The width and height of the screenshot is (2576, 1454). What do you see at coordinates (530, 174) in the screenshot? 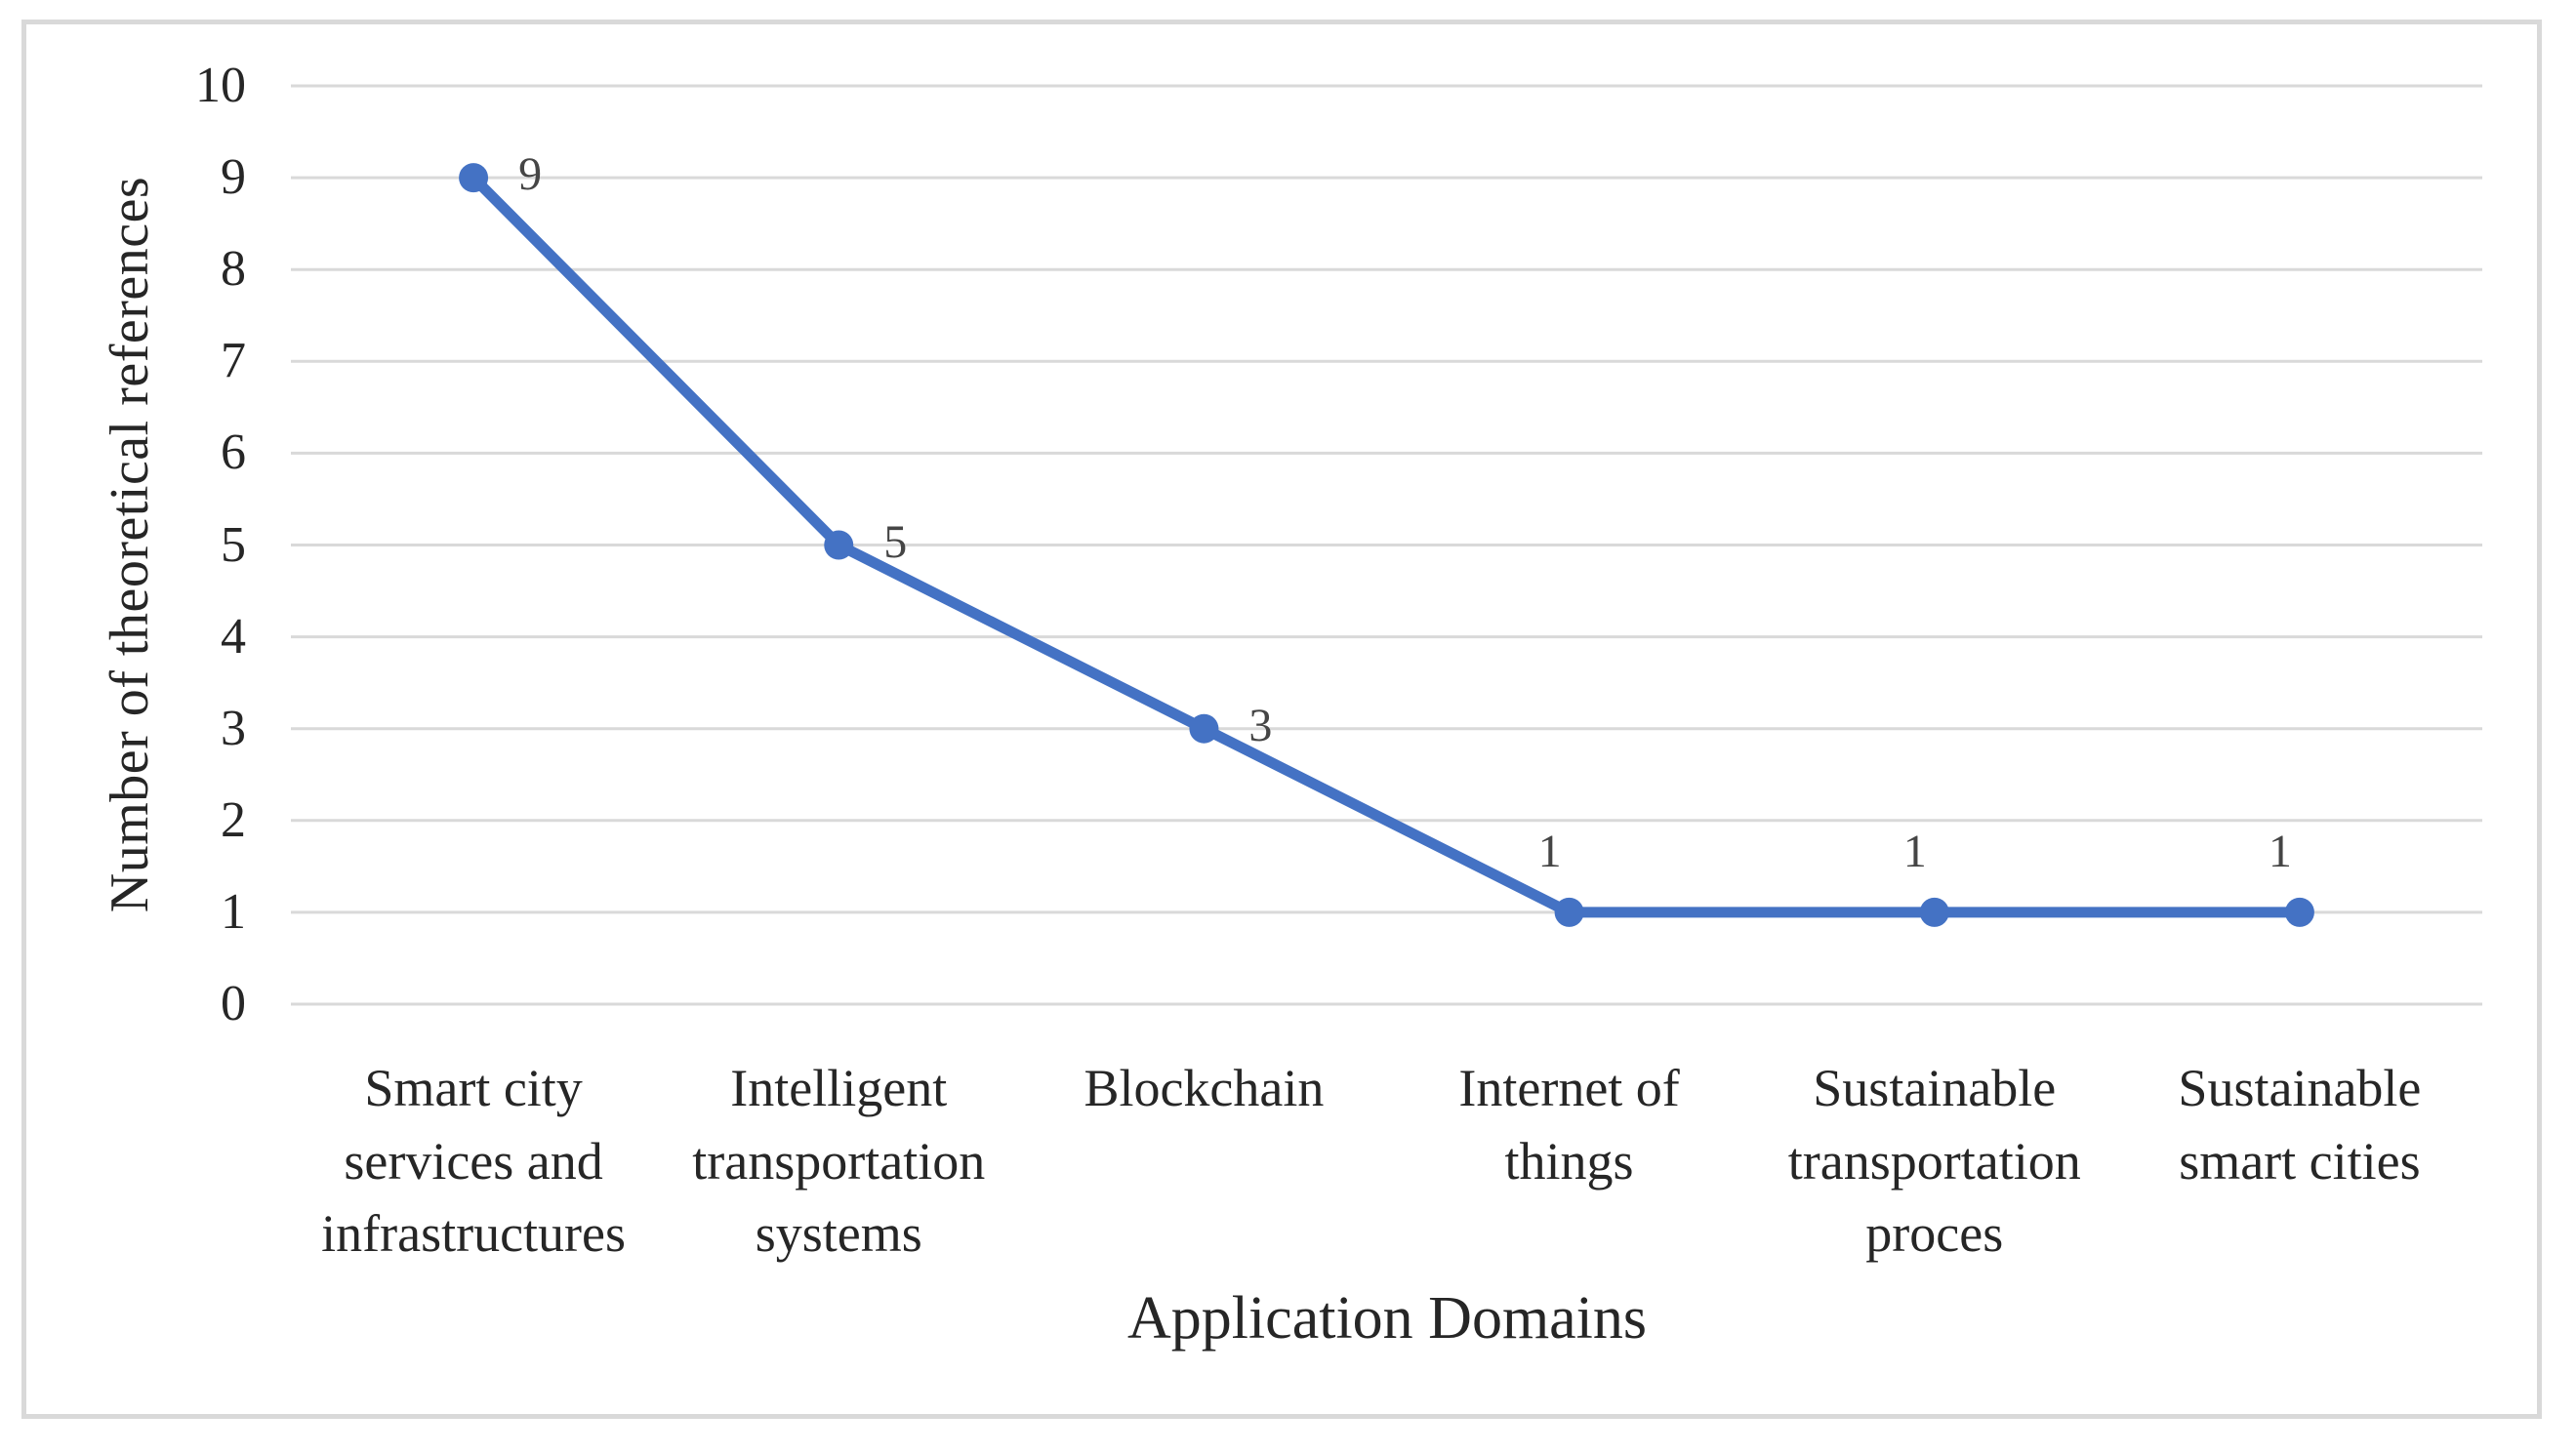
I see `data-label: 9` at bounding box center [530, 174].